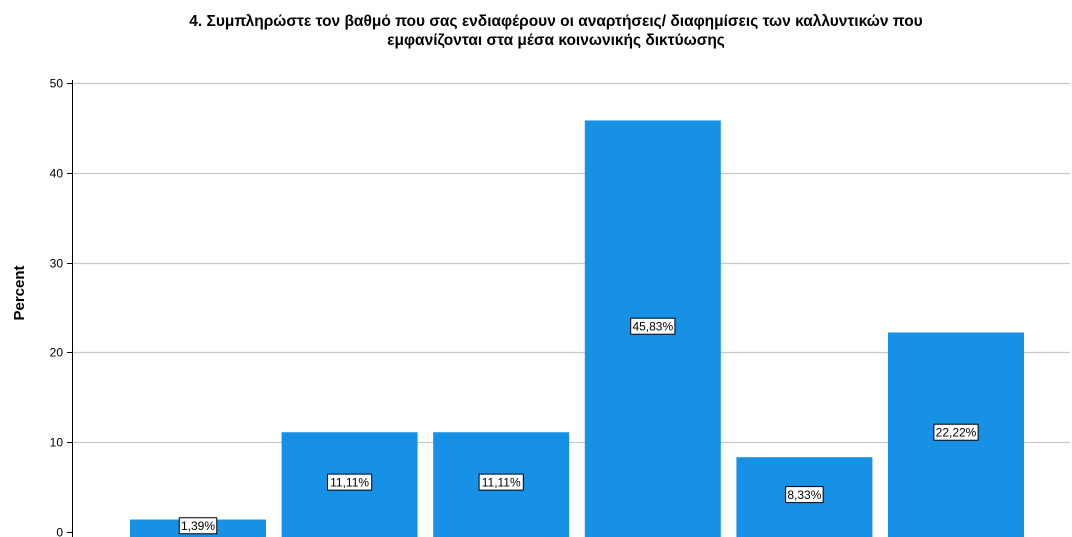  Describe the element at coordinates (57, 264) in the screenshot. I see `y-tick-label: 30` at that location.